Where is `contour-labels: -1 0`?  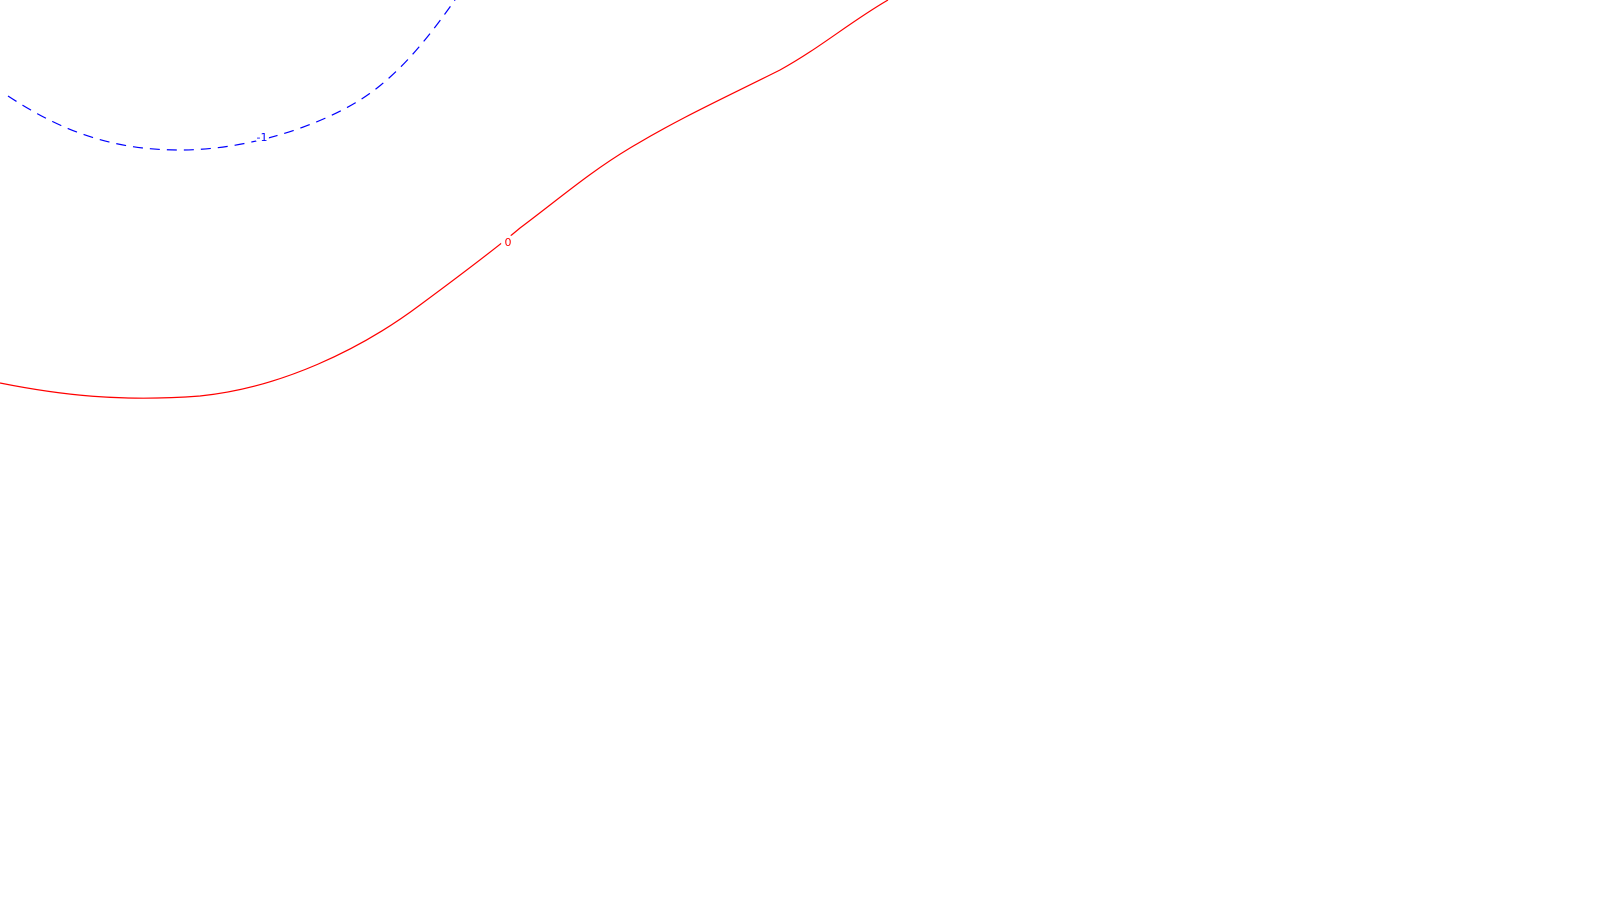 contour-labels: -1 0 is located at coordinates (385, 189).